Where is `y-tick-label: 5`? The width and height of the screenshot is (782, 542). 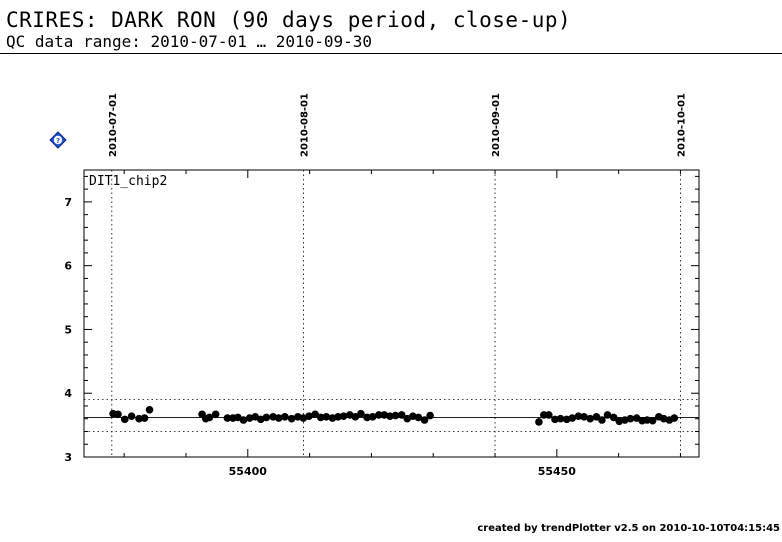 y-tick-label: 5 is located at coordinates (68, 329).